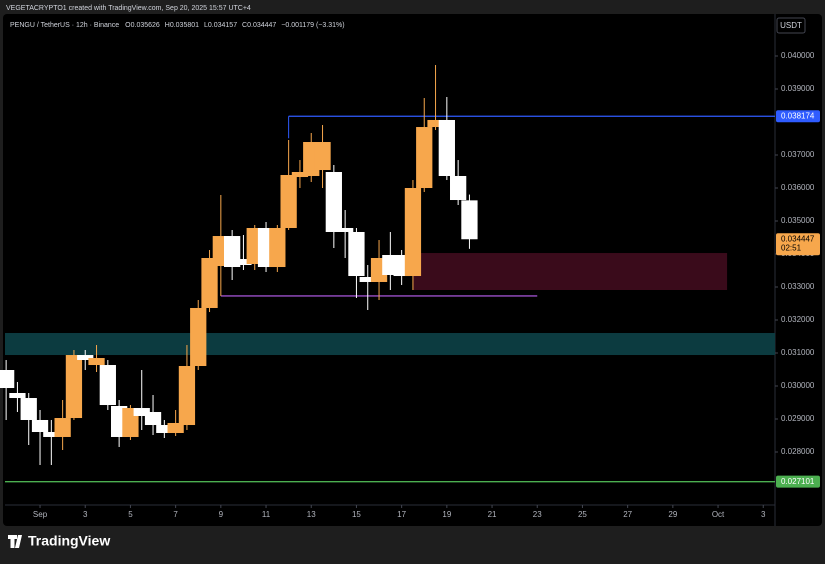 This screenshot has height=564, width=825. Describe the element at coordinates (312, 25) in the screenshot. I see `change: −0.001179 (−3.31%)` at that location.